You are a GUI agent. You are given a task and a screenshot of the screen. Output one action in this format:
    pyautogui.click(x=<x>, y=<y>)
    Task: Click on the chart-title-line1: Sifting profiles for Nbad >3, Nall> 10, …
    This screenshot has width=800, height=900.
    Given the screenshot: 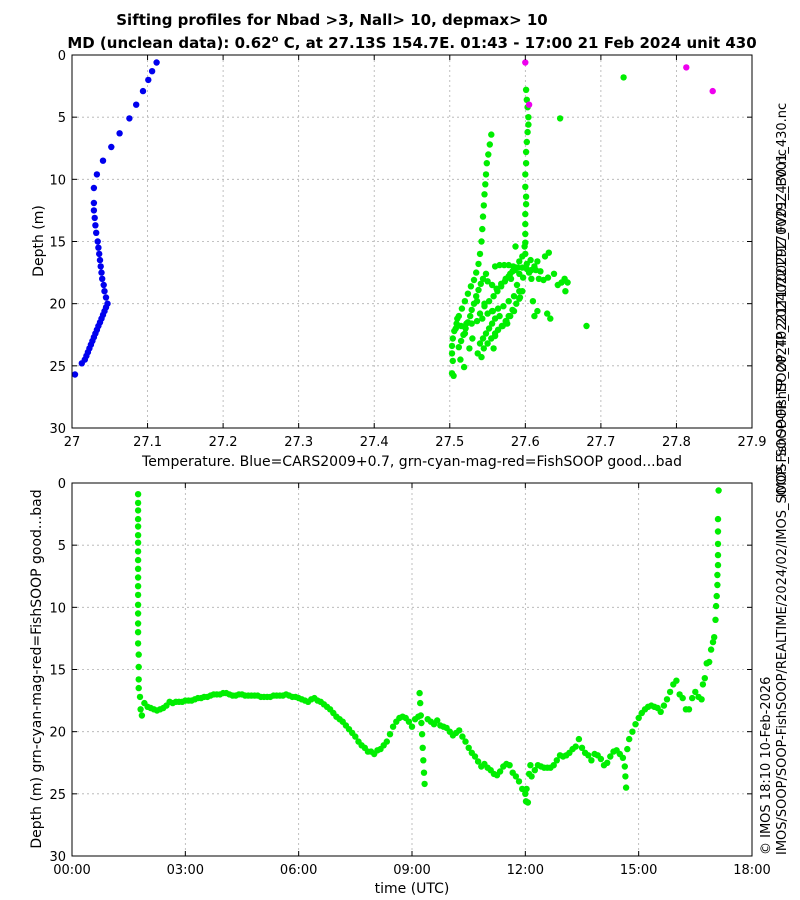 What is the action you would take?
    pyautogui.click(x=331, y=20)
    